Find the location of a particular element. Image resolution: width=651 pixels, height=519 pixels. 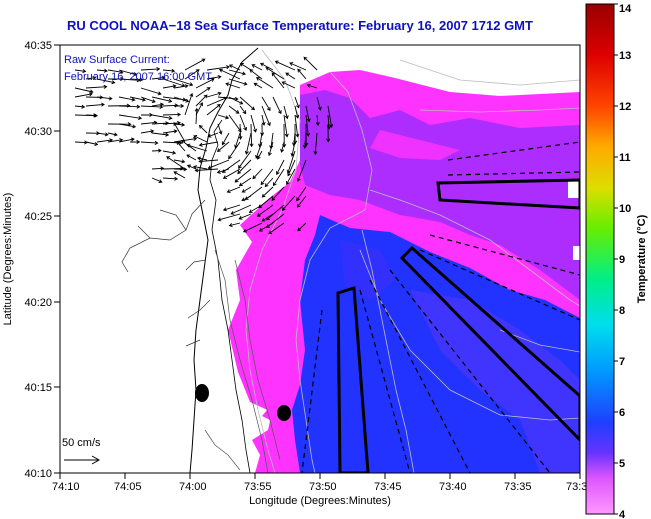

y-tick-label: 40:25 is located at coordinates (38, 217).